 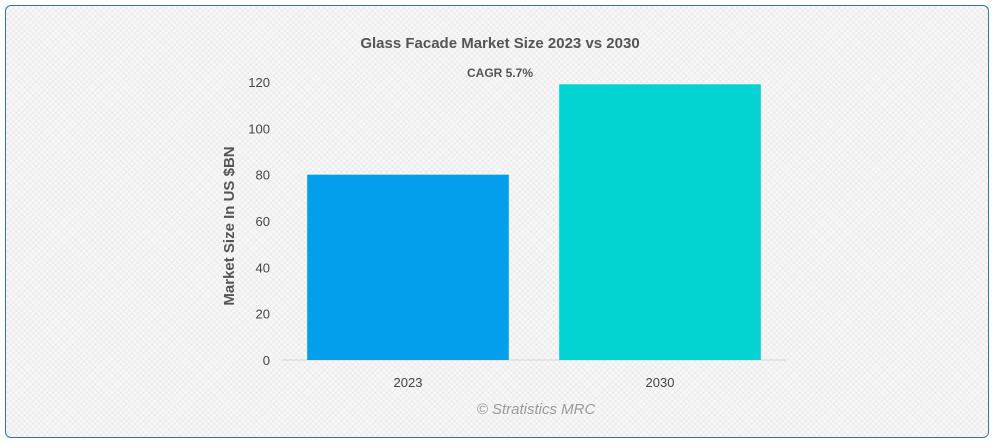 What do you see at coordinates (259, 128) in the screenshot?
I see `y-tick-label: 100` at bounding box center [259, 128].